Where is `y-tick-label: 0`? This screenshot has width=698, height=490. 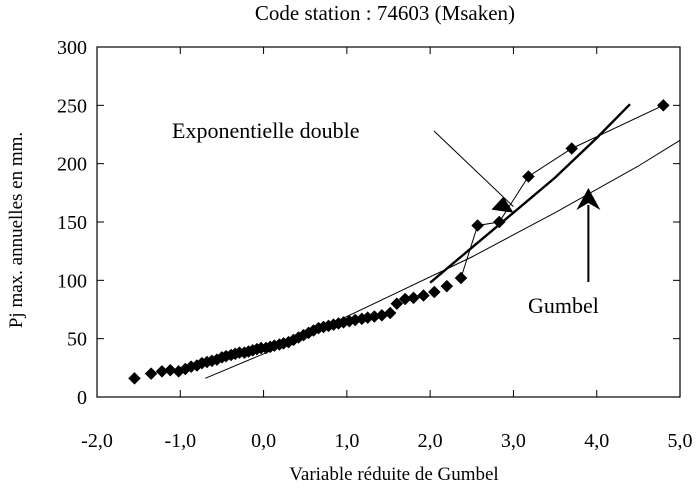
y-tick-label: 0 is located at coordinates (82, 398).